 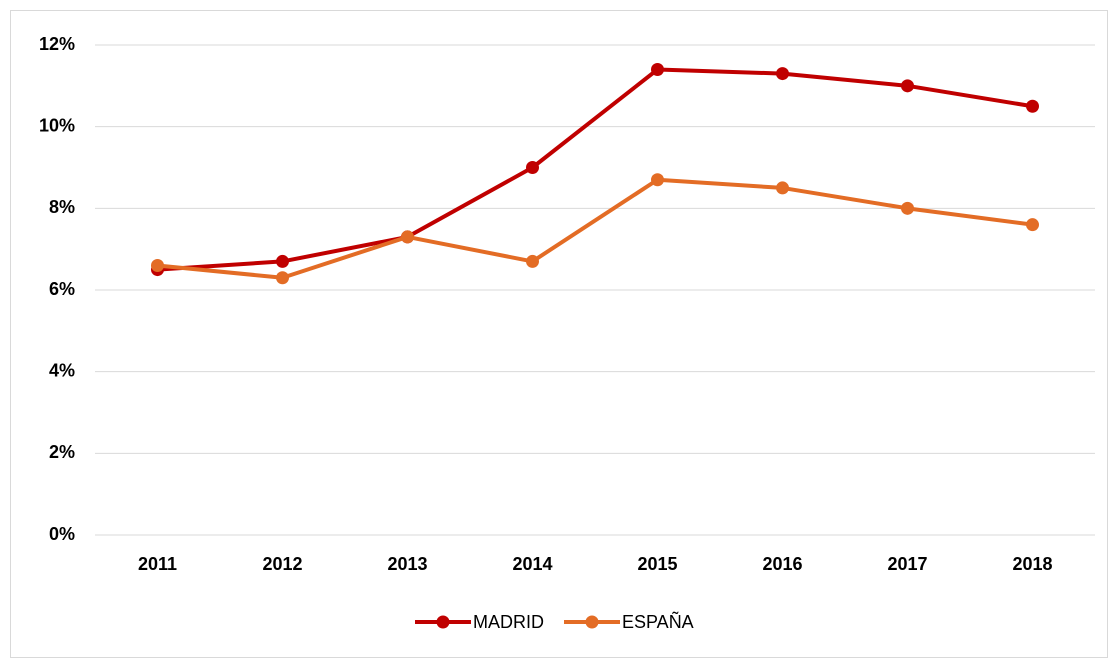 What do you see at coordinates (407, 564) in the screenshot?
I see `x-tick-label: 2013` at bounding box center [407, 564].